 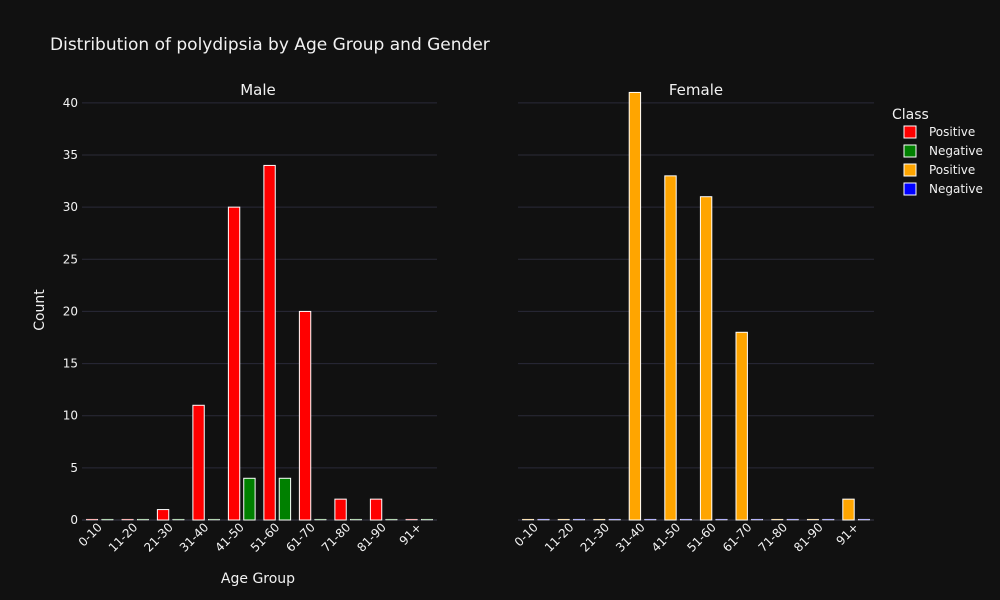 What do you see at coordinates (70, 103) in the screenshot?
I see `y-tick-label: 40` at bounding box center [70, 103].